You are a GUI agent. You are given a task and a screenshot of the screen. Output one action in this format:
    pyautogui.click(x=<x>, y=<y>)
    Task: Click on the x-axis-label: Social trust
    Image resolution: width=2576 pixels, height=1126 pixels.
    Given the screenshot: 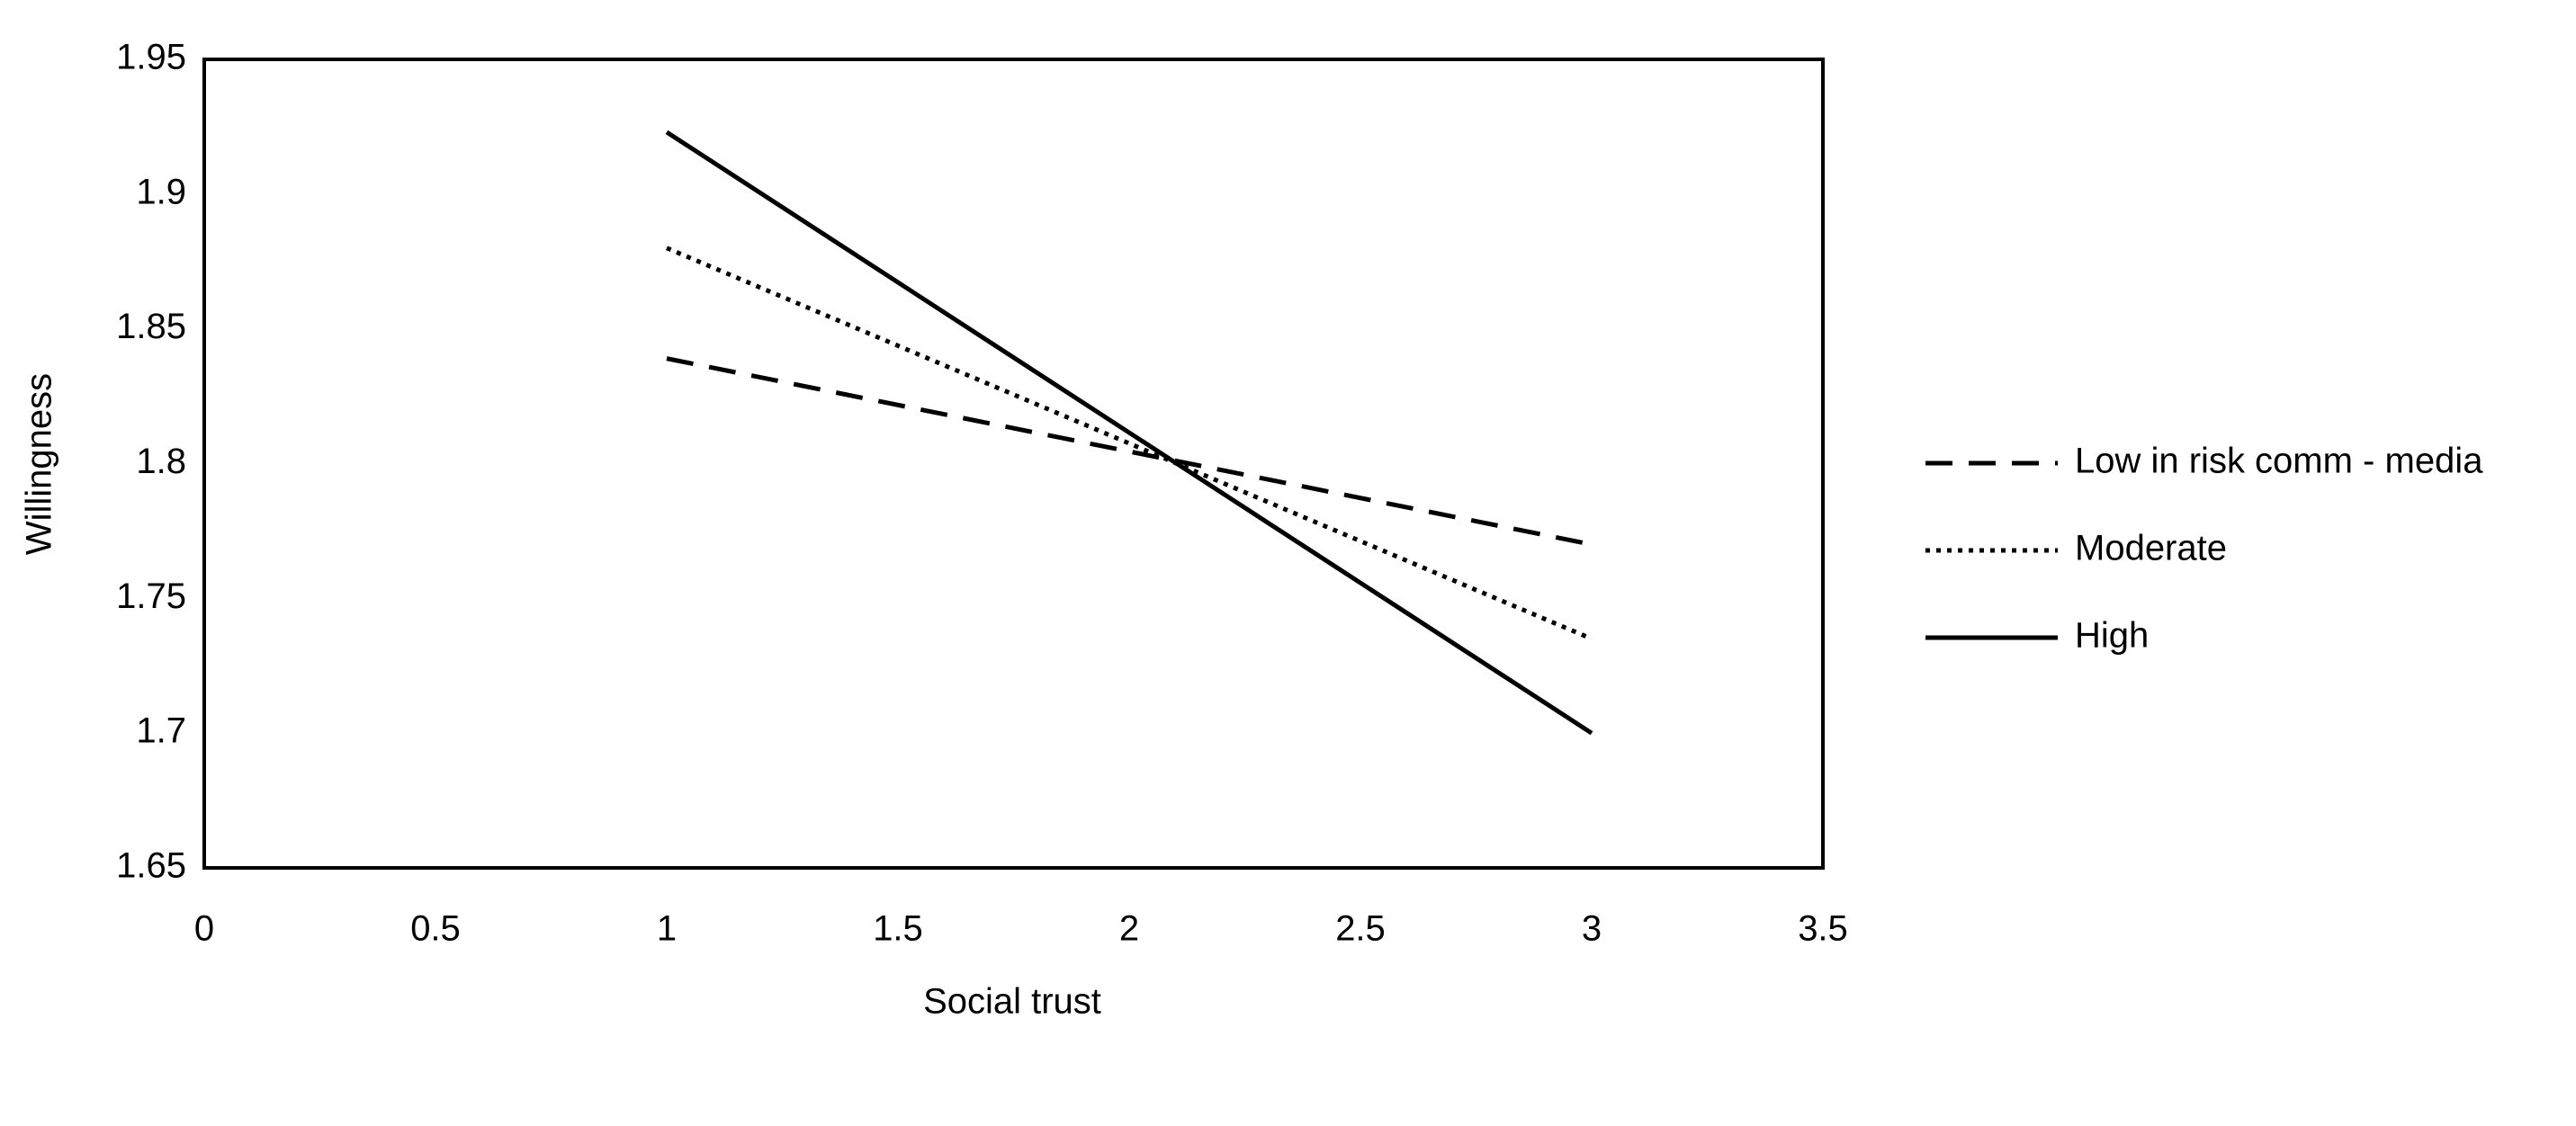 What is the action you would take?
    pyautogui.click(x=1012, y=1002)
    